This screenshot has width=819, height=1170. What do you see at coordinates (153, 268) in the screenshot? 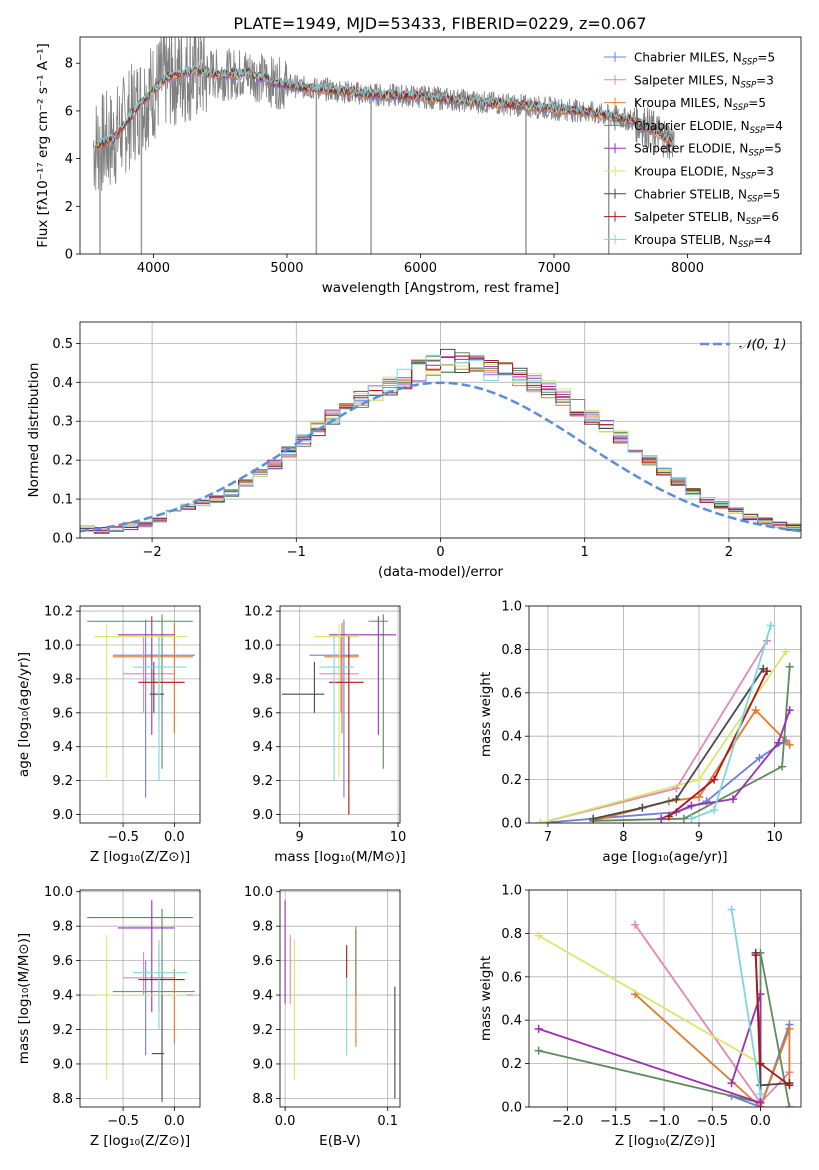
I see `x-tick-label: 4000` at bounding box center [153, 268].